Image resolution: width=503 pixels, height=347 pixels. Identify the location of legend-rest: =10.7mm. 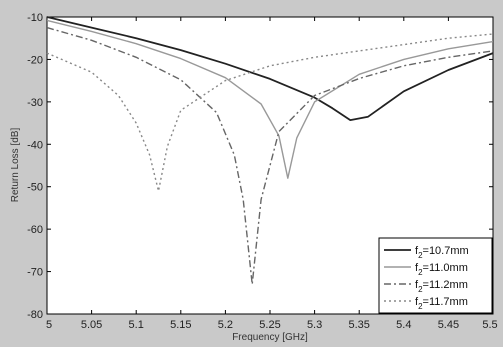
(446, 251).